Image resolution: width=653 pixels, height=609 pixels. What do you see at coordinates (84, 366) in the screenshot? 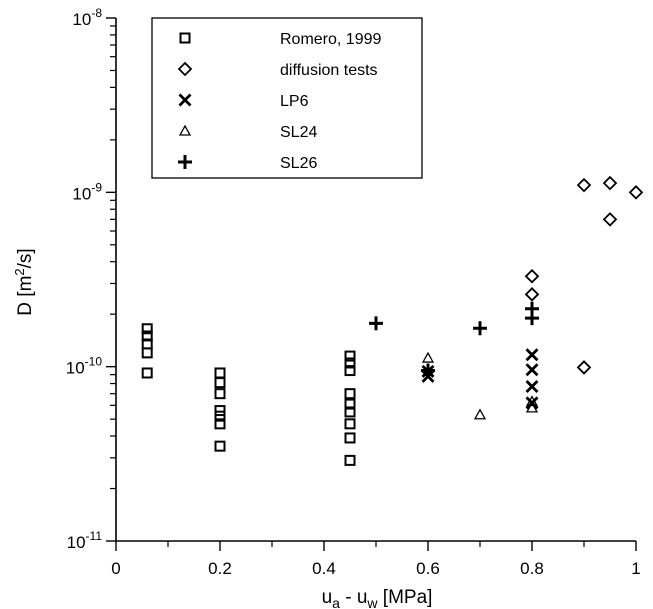
I see `y-tick-label: 10⁻¹⁰` at bounding box center [84, 366].